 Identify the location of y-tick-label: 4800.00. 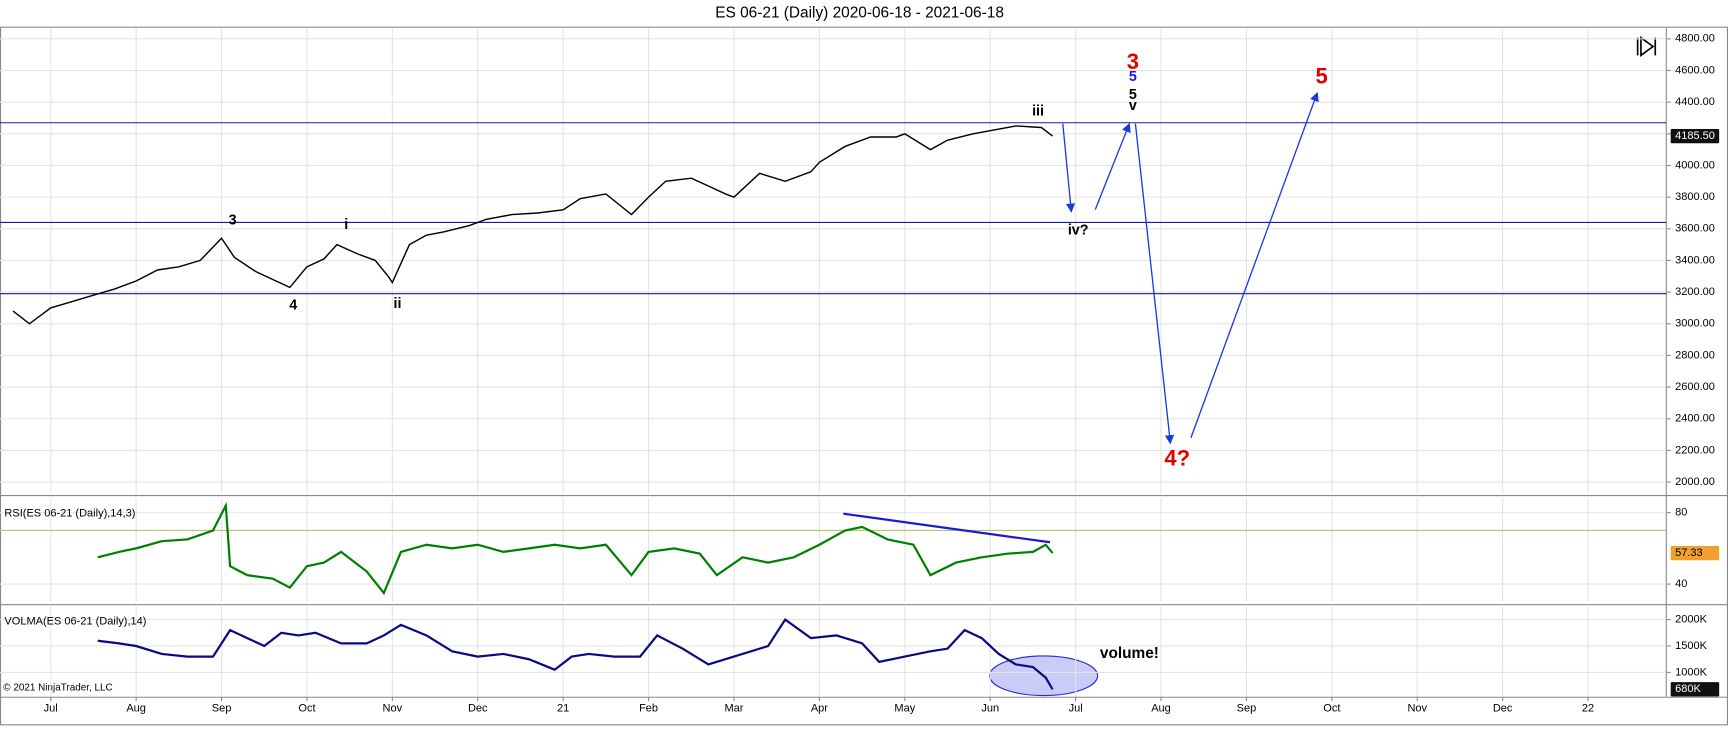
(1695, 39).